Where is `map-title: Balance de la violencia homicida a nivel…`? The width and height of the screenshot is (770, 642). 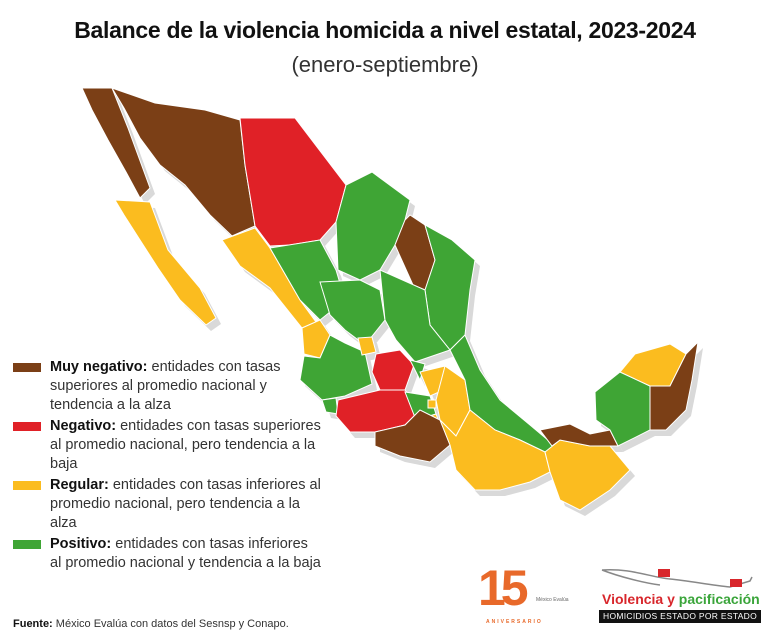
map-title: Balance de la violencia homicida a nivel… is located at coordinates (385, 30).